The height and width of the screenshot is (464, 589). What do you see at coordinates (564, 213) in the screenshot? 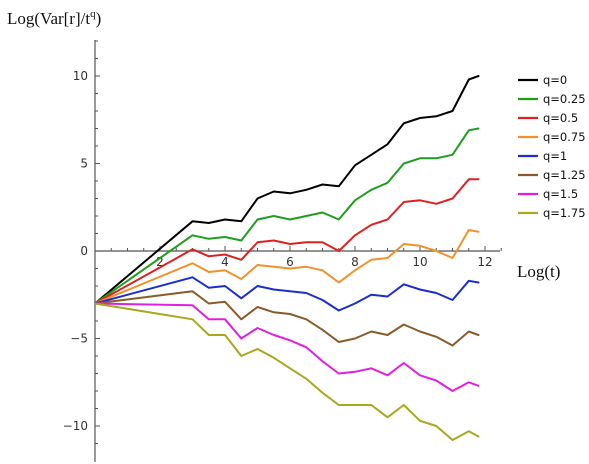
I see `legend-label: q=1.75` at bounding box center [564, 213].